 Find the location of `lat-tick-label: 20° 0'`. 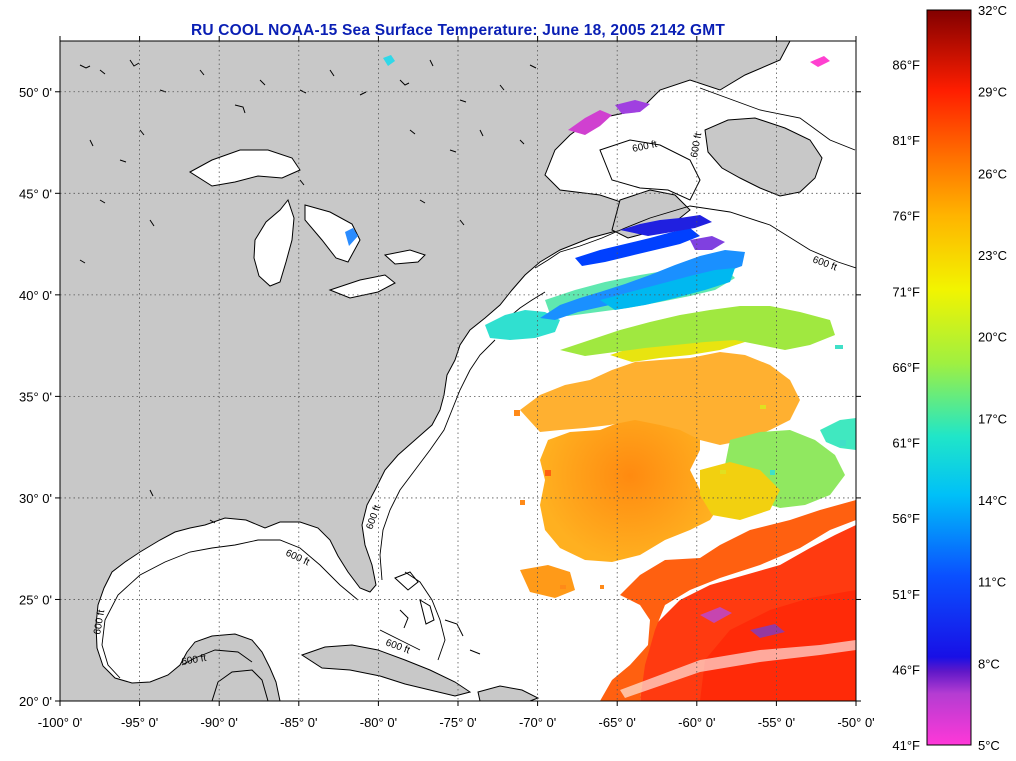

lat-tick-label: 20° 0' is located at coordinates (35, 701).